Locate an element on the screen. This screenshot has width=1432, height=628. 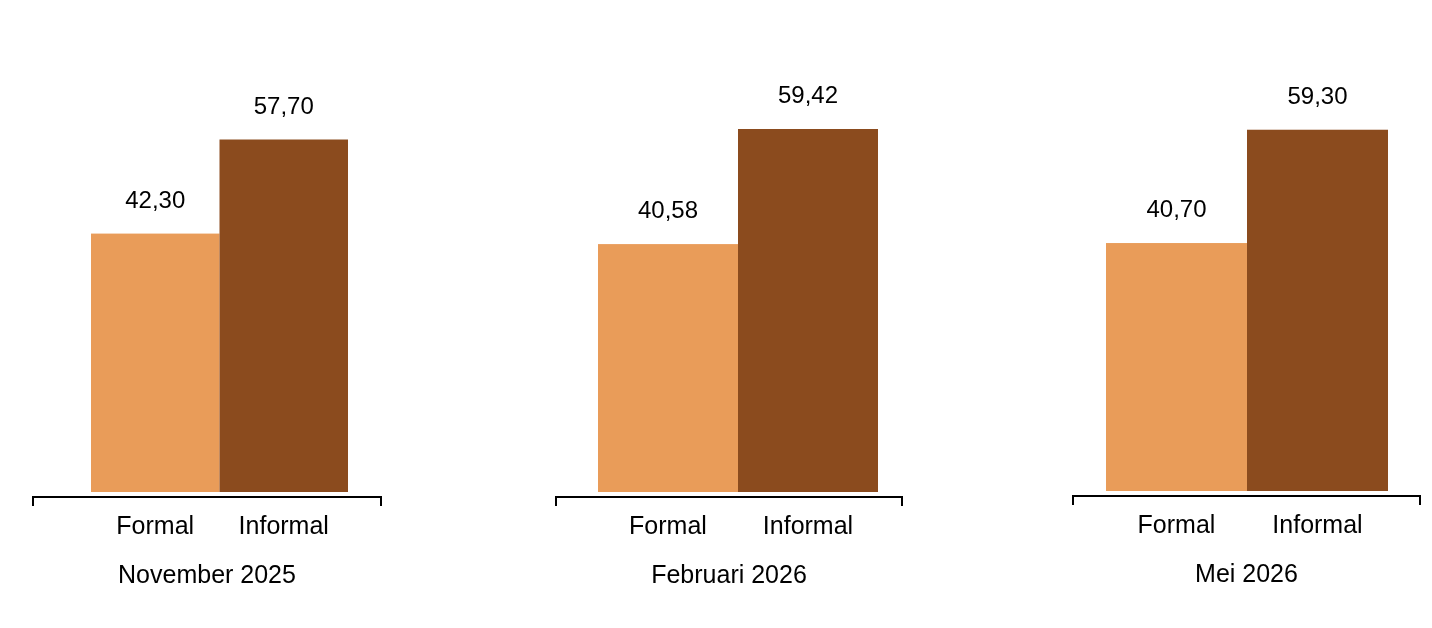
data-label: 42,30 is located at coordinates (155, 199).